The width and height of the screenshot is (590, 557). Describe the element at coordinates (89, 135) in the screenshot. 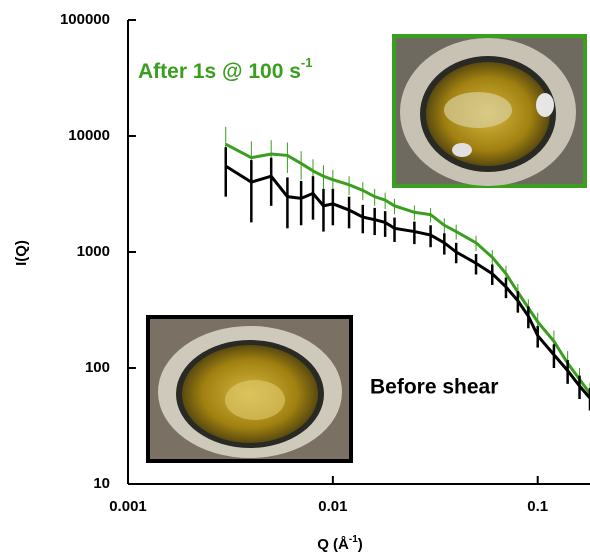

I see `y-tick-label: 10000` at that location.